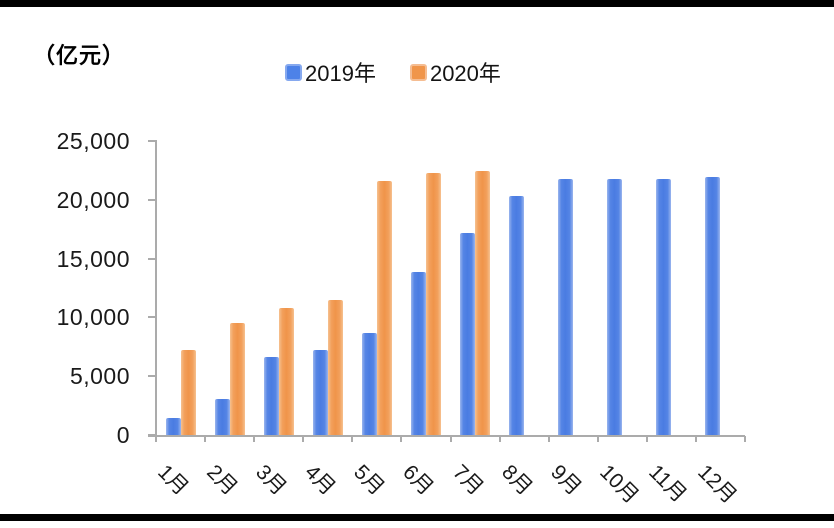  What do you see at coordinates (99, 376) in the screenshot?
I see `y-axis-tick-label: 5,000` at bounding box center [99, 376].